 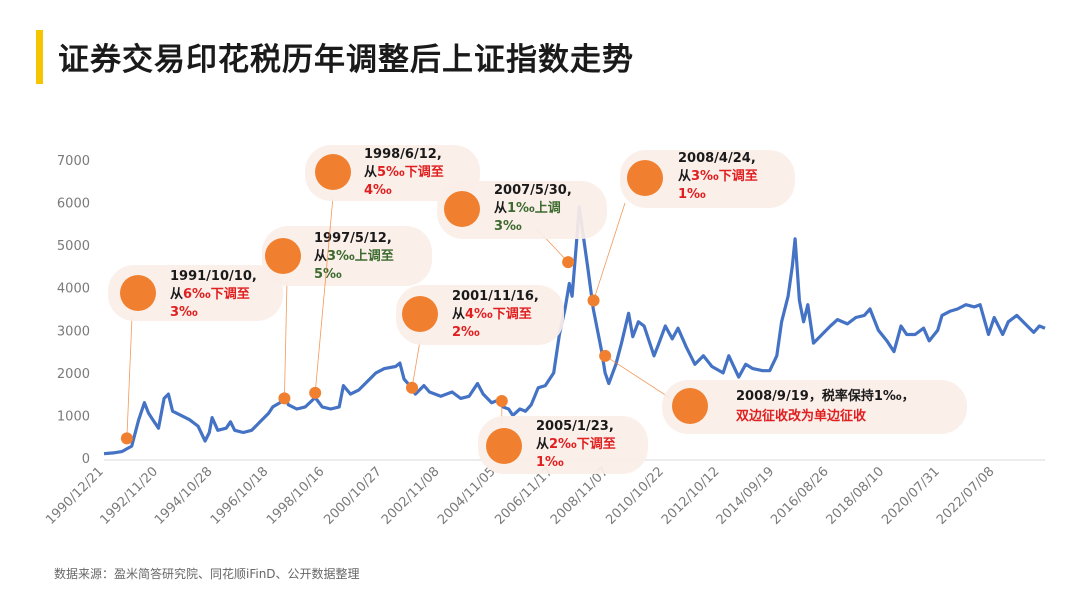 I want to click on annotation-text: 从4‰下调至, so click(x=492, y=314).